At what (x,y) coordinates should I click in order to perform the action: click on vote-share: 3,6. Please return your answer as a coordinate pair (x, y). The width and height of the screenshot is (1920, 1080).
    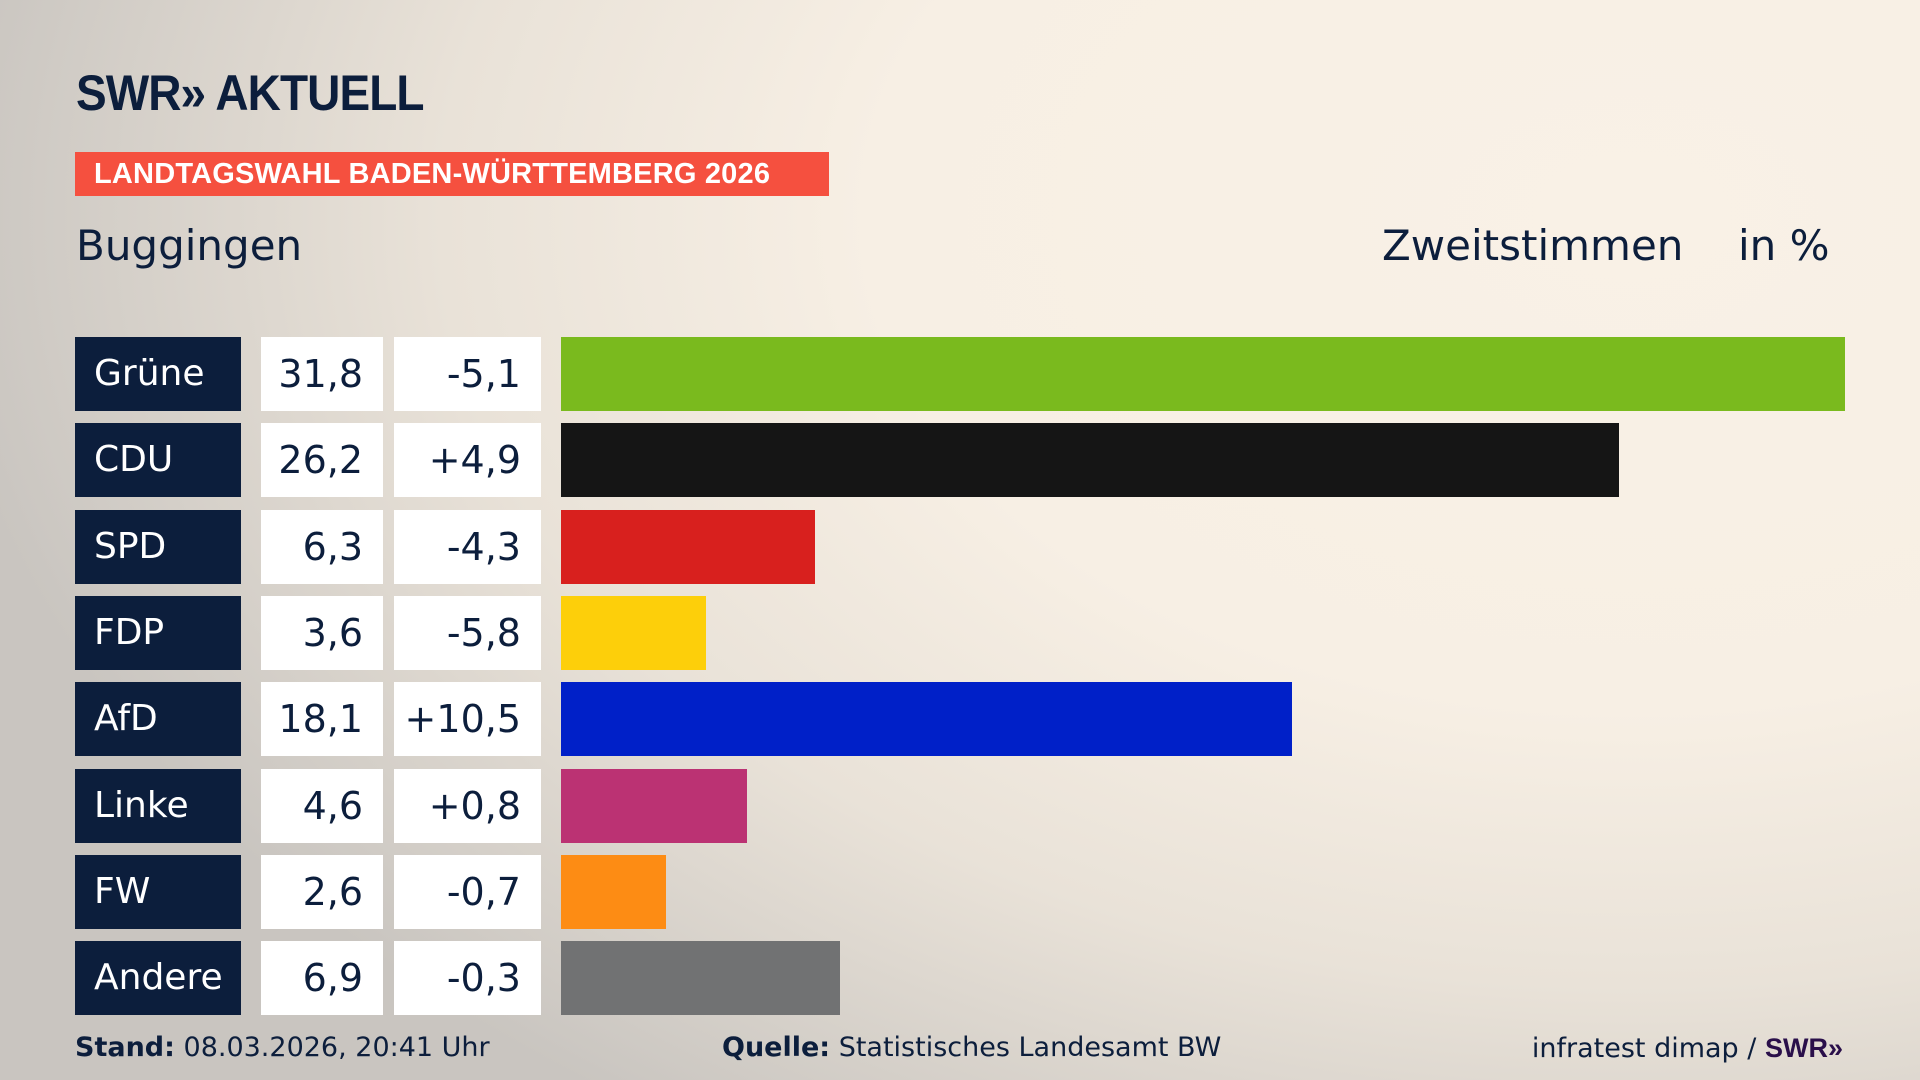
    Looking at the image, I should click on (322, 632).